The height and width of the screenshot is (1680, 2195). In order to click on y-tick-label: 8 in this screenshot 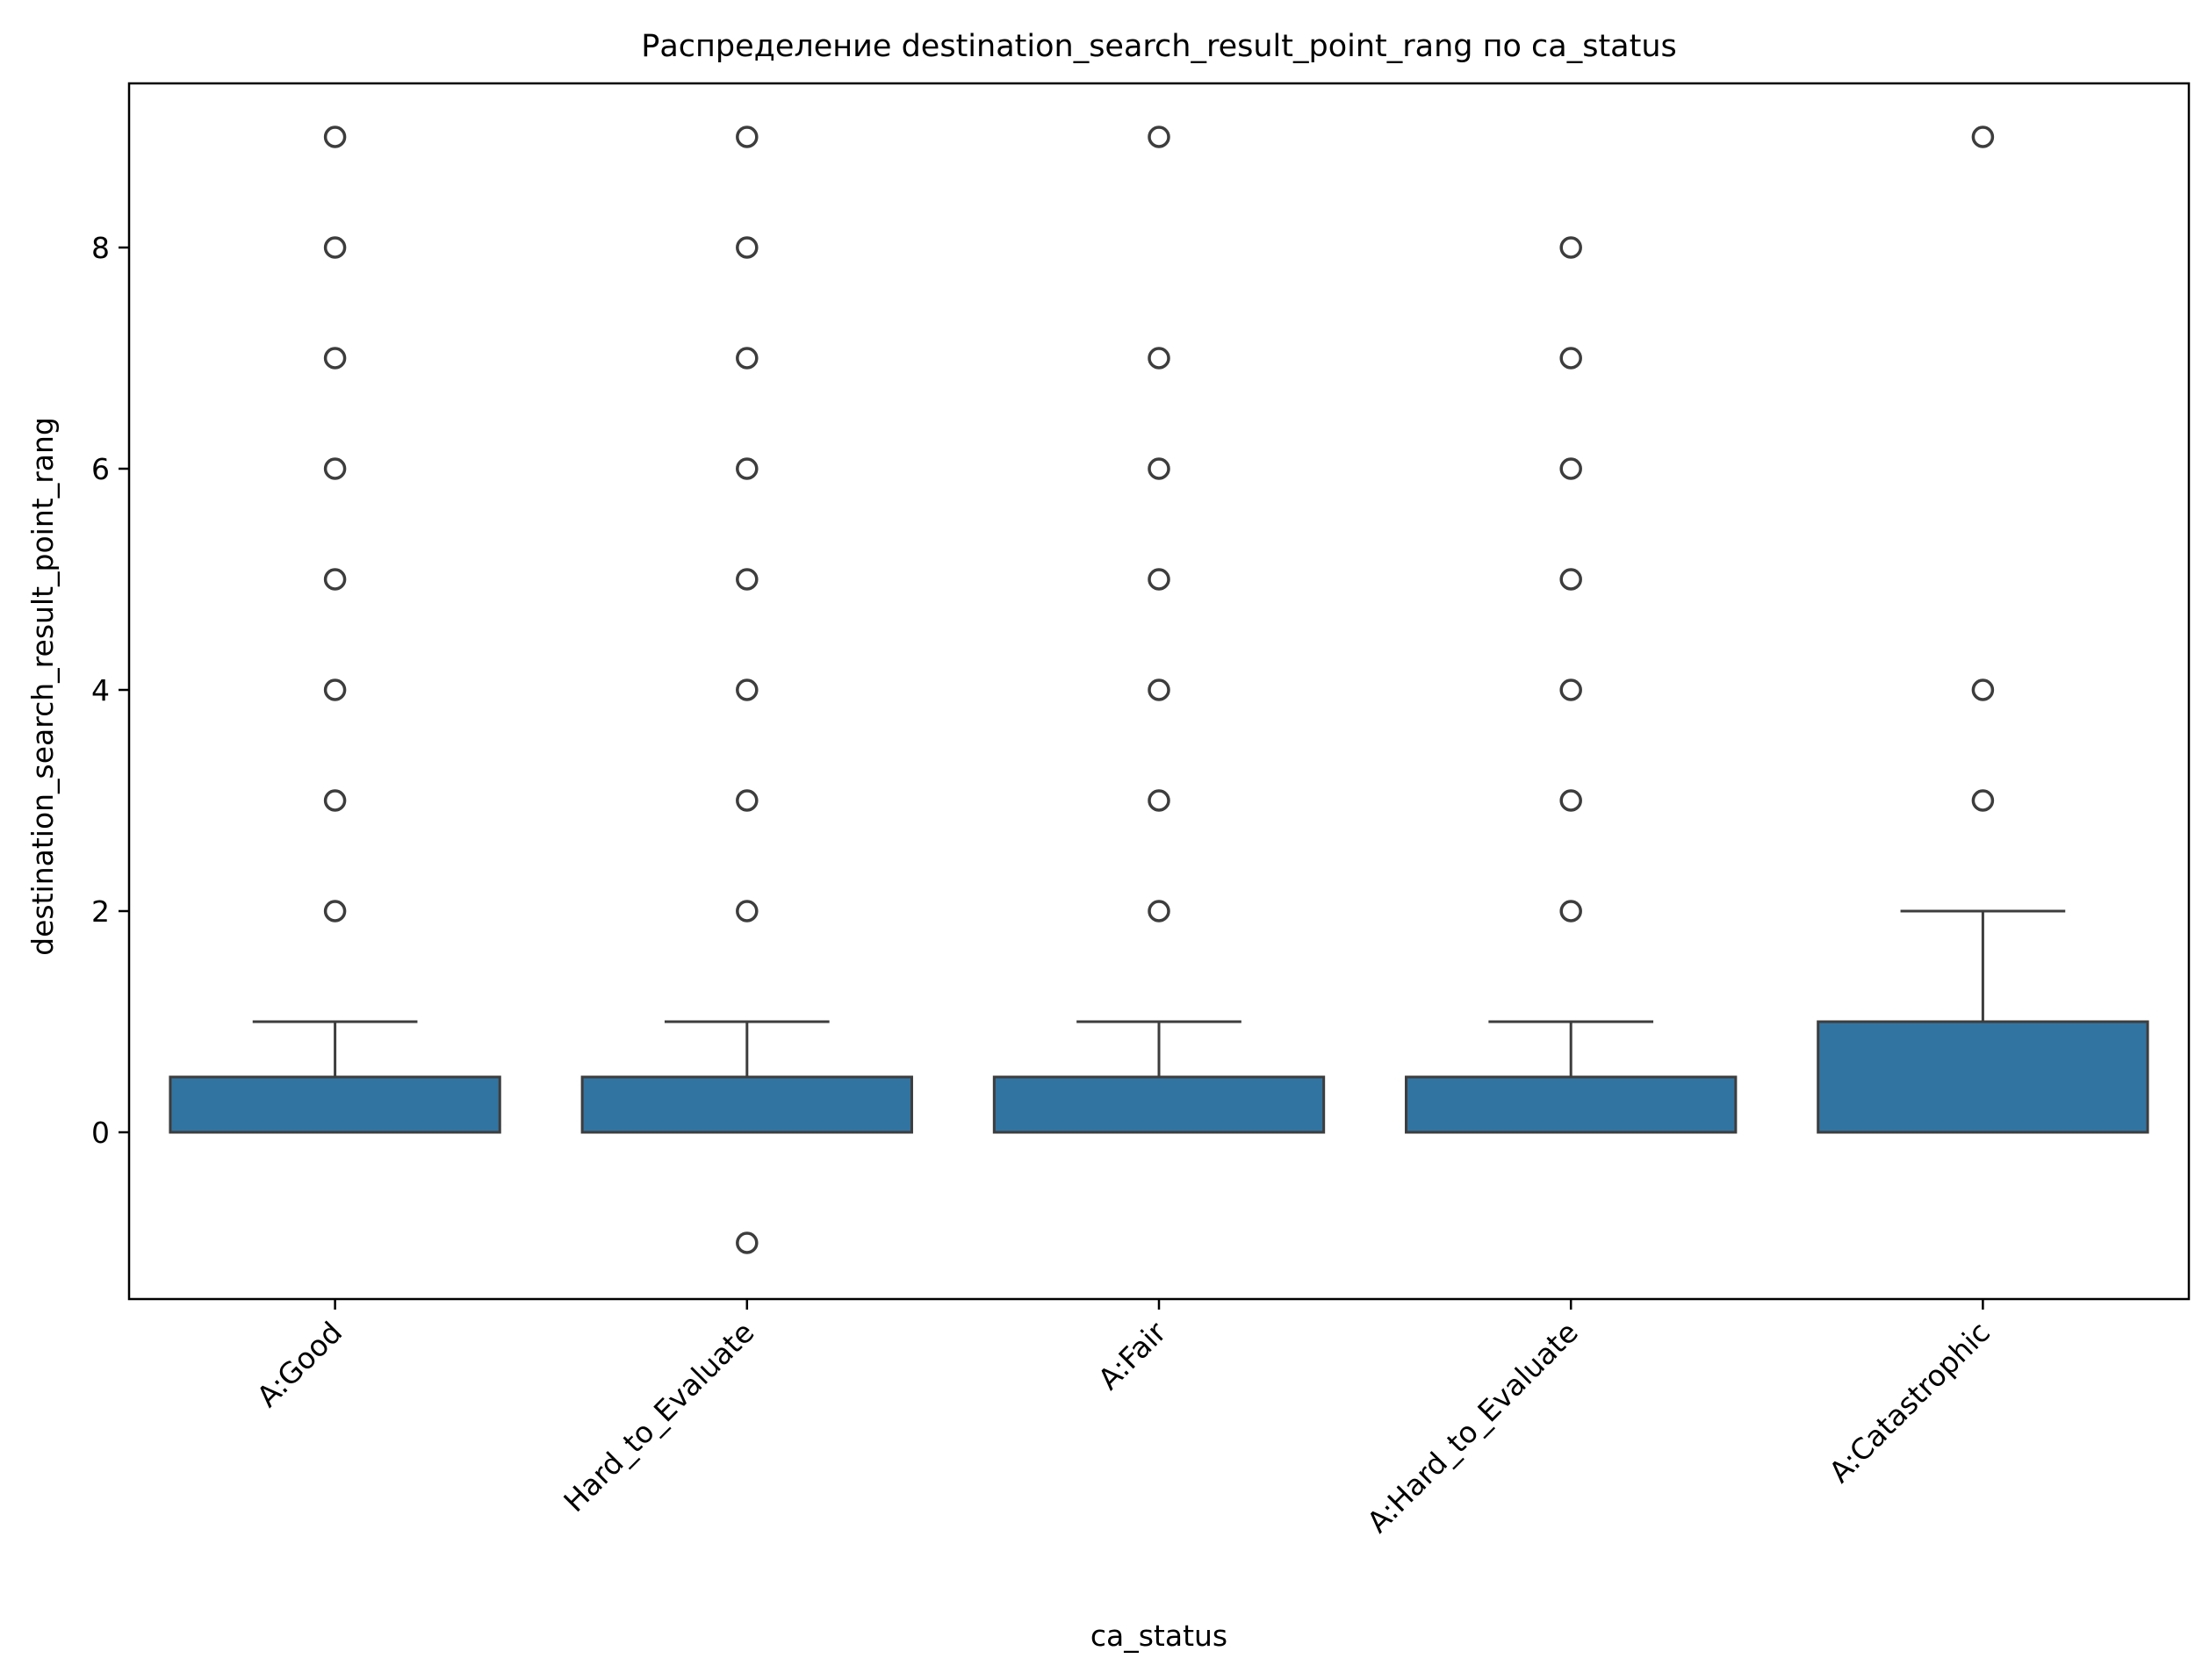, I will do `click(100, 248)`.